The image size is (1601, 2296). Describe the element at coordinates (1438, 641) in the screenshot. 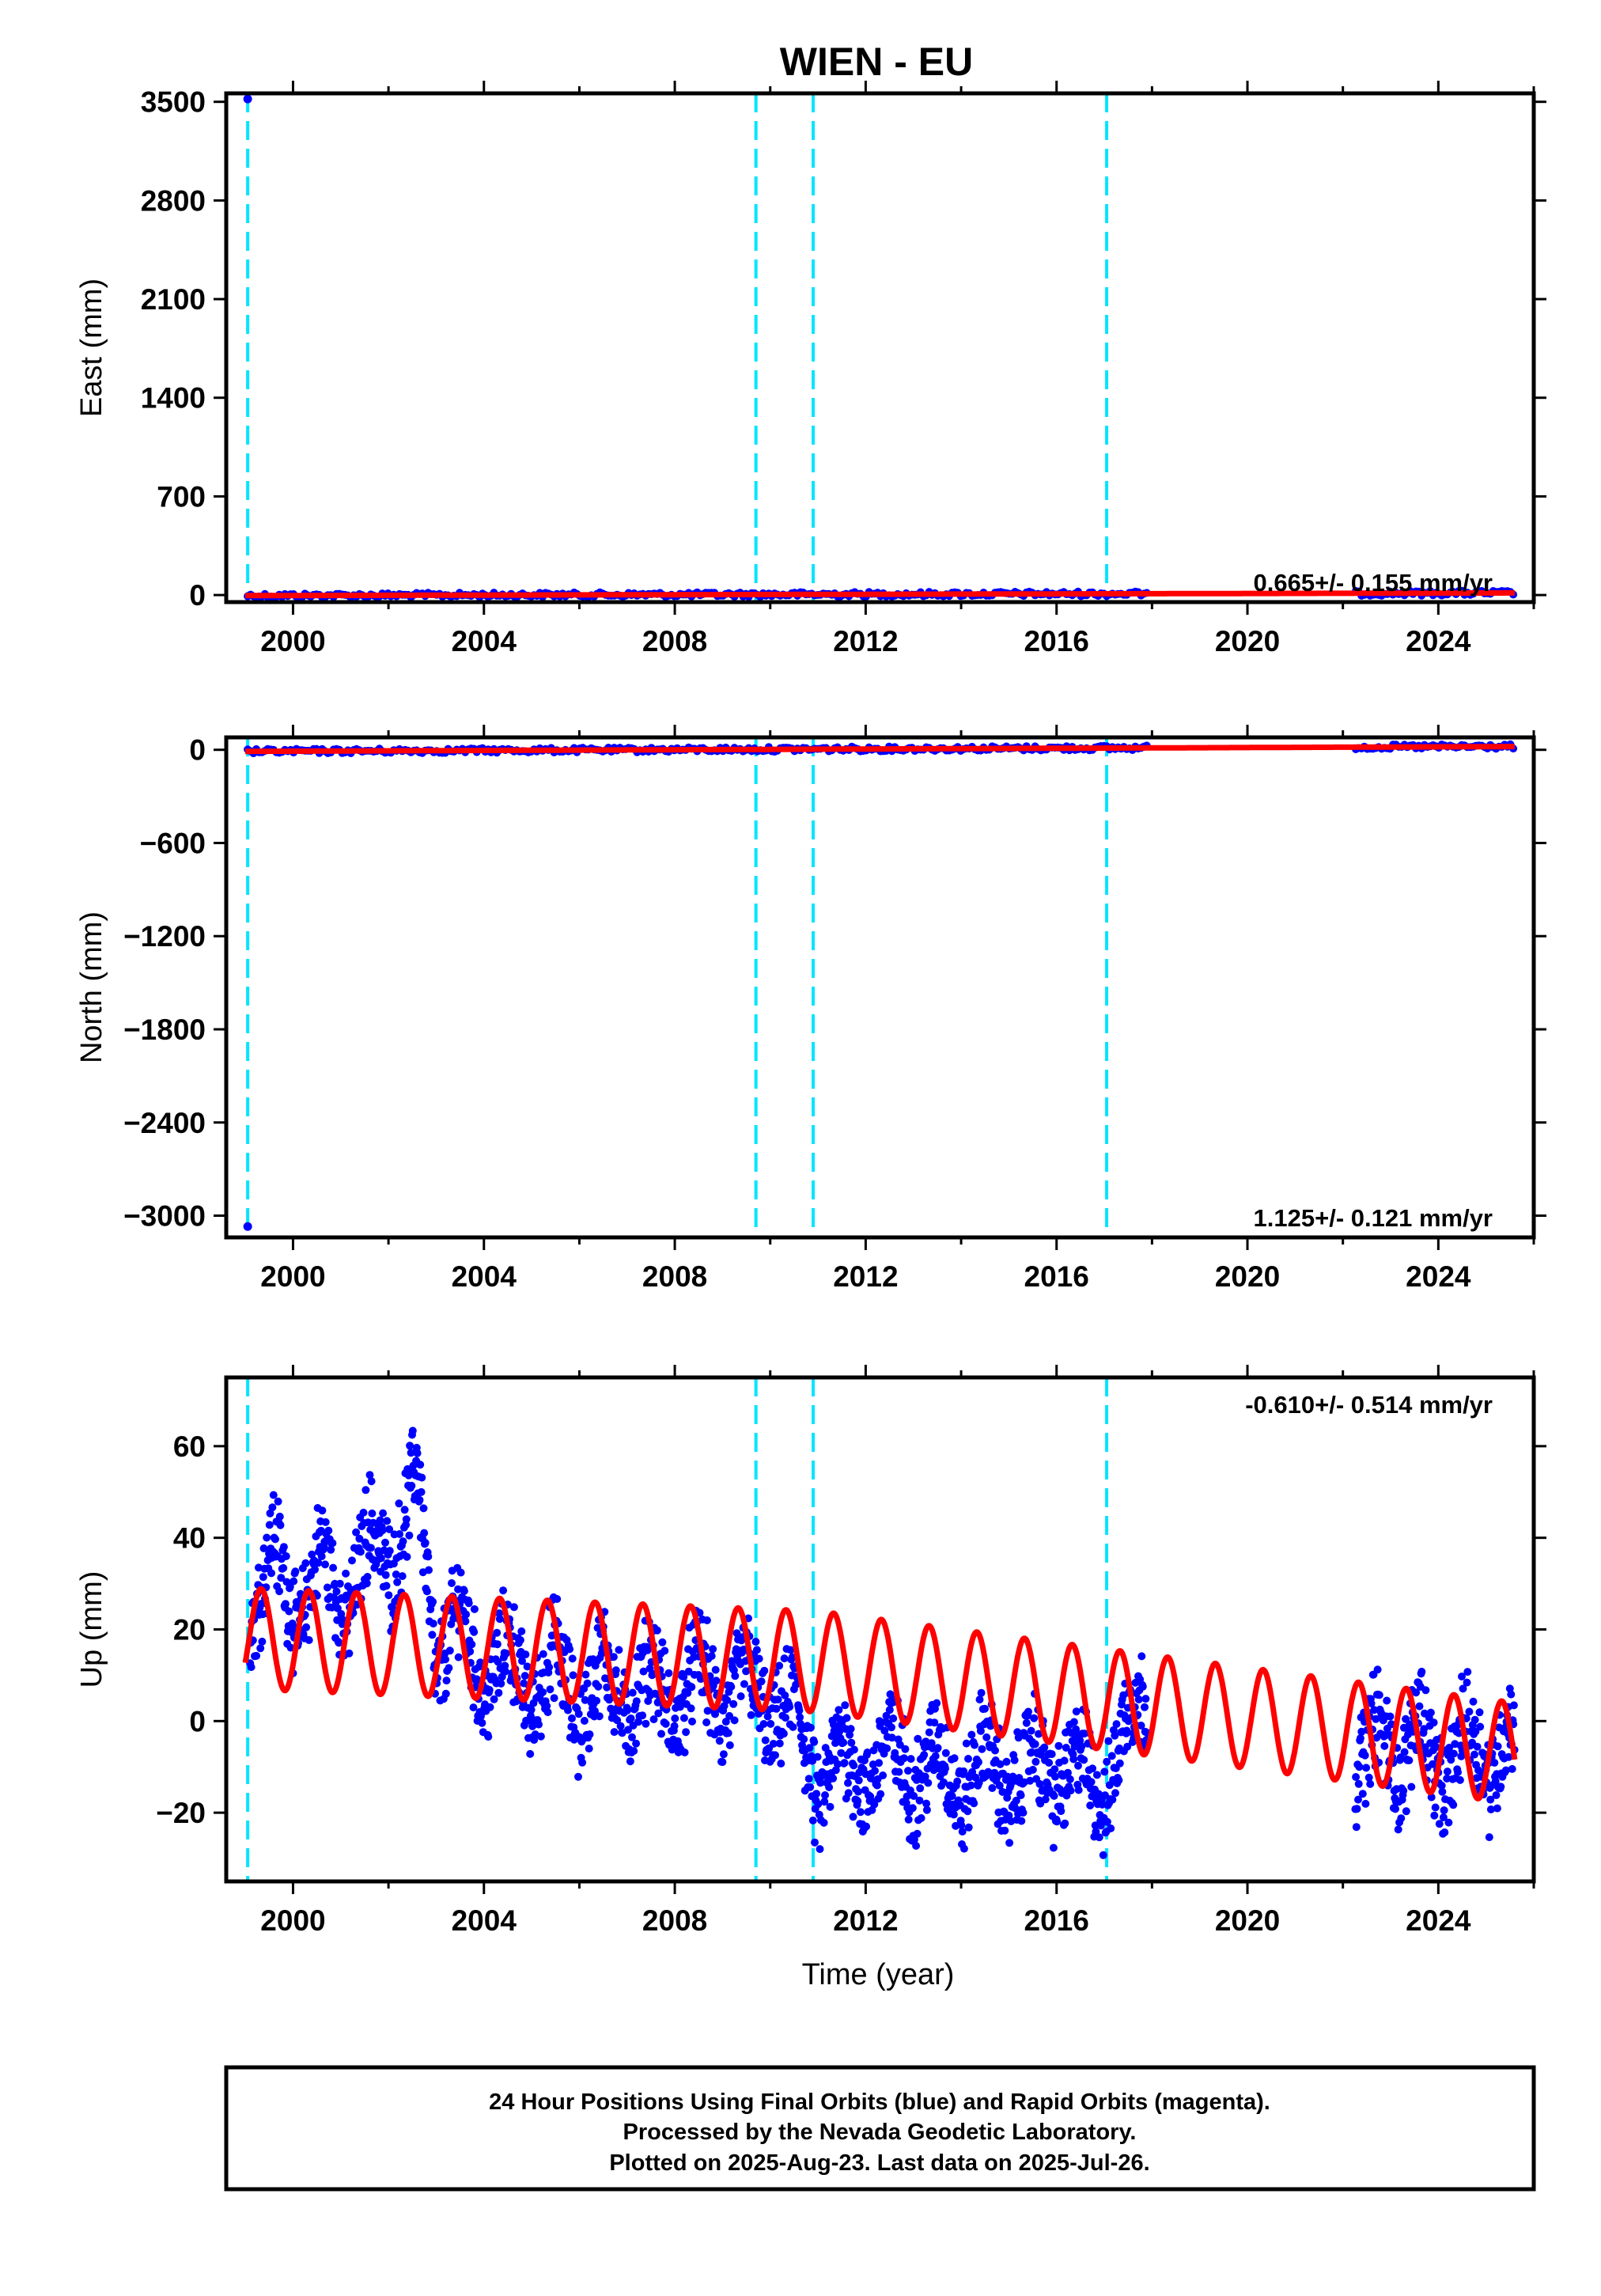

I see `x-tick-label-east: 2024` at that location.